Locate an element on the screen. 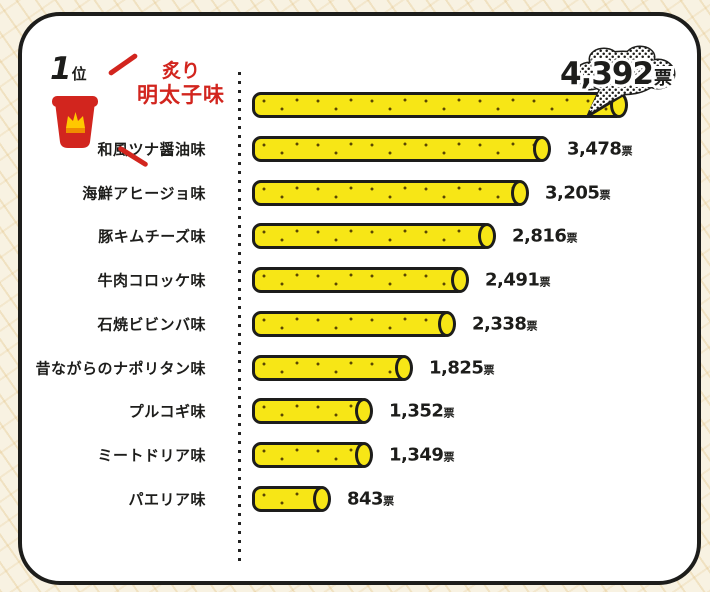 This screenshot has height=592, width=710. flavor-label: プルコギ味 is located at coordinates (167, 411).